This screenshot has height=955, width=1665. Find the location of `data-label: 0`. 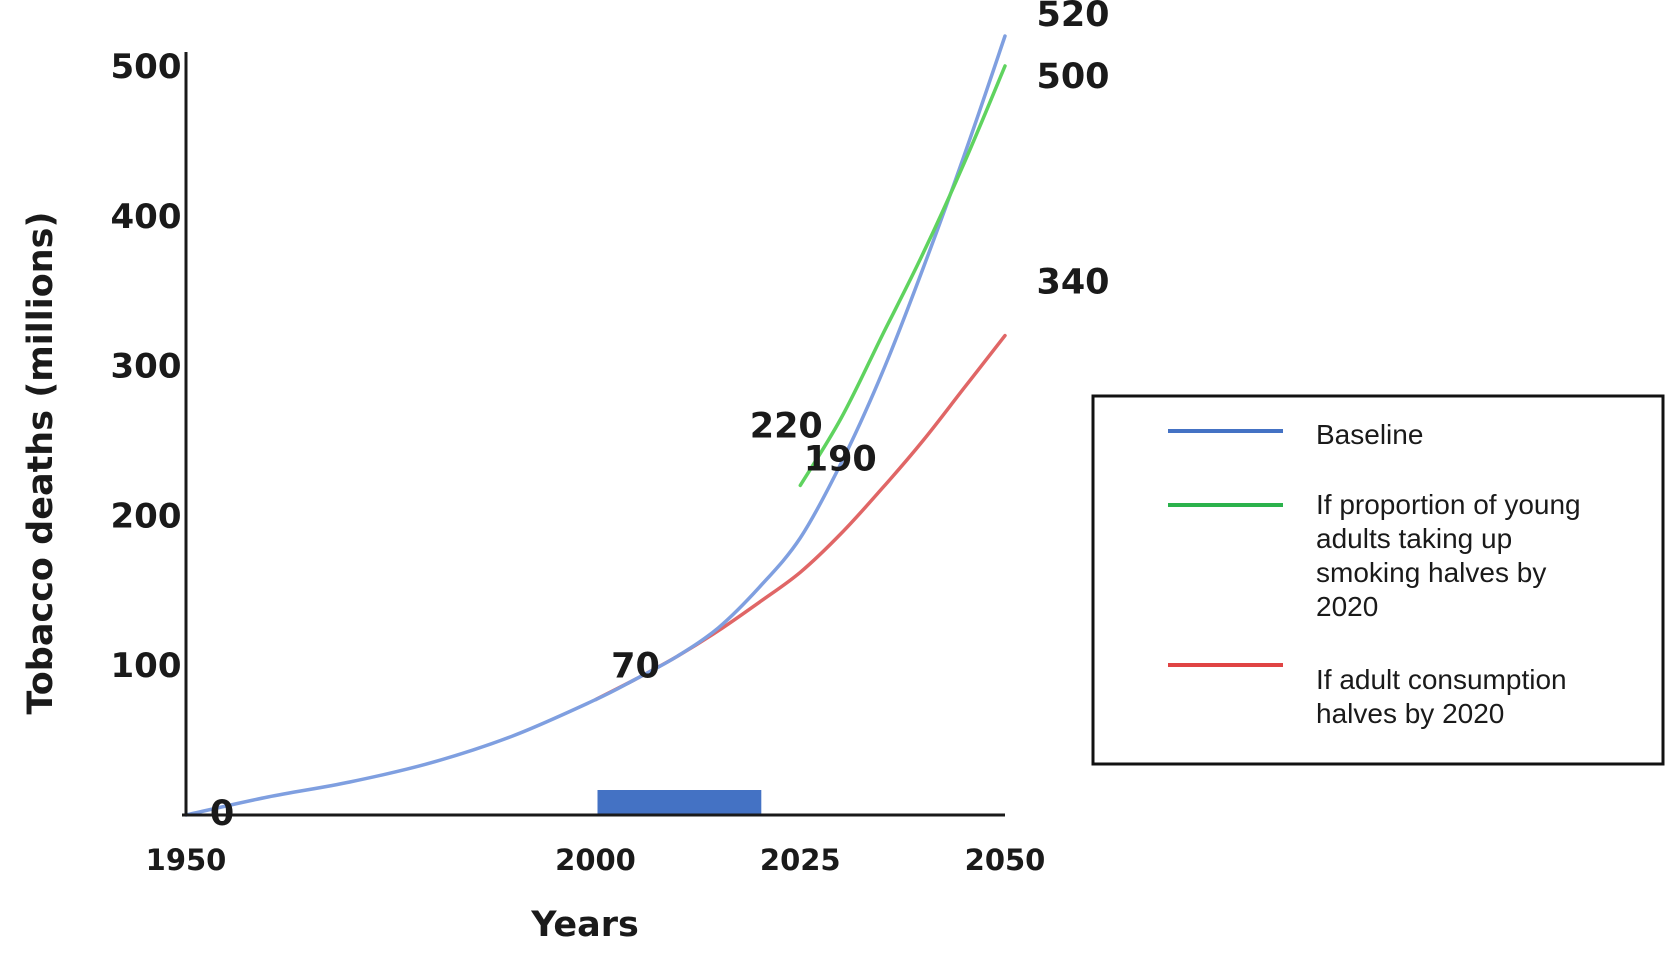

data-label: 0 is located at coordinates (222, 814).